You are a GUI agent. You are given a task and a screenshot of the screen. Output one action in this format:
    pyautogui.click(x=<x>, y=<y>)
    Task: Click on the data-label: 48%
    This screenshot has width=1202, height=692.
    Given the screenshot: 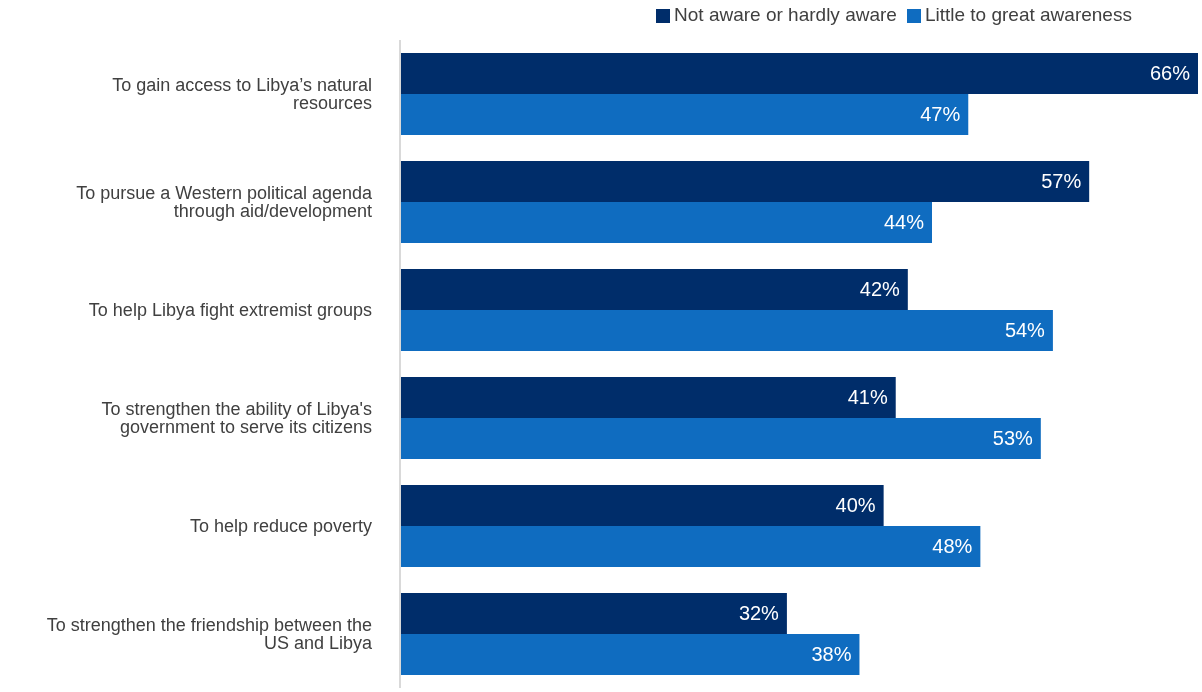 What is the action you would take?
    pyautogui.click(x=952, y=546)
    